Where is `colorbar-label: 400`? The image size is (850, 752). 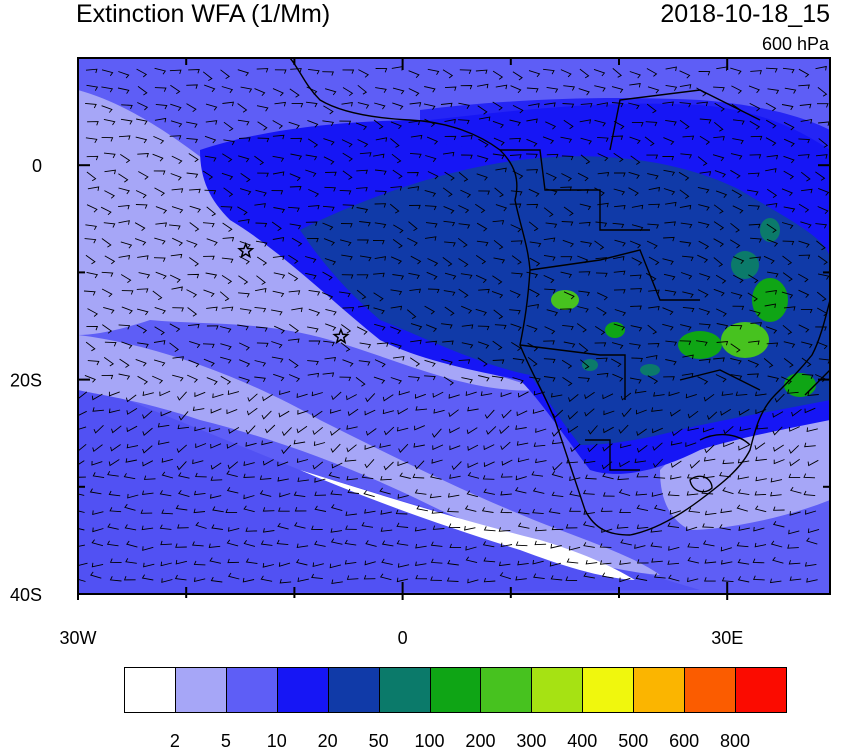 colorbar-label: 400 is located at coordinates (582, 741).